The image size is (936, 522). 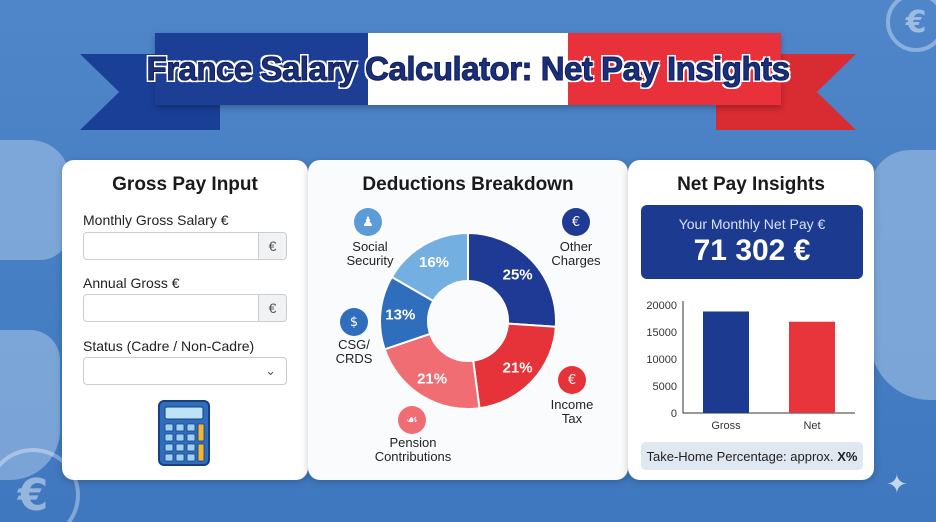 I want to click on document-euro-icon: €, so click(x=576, y=222).